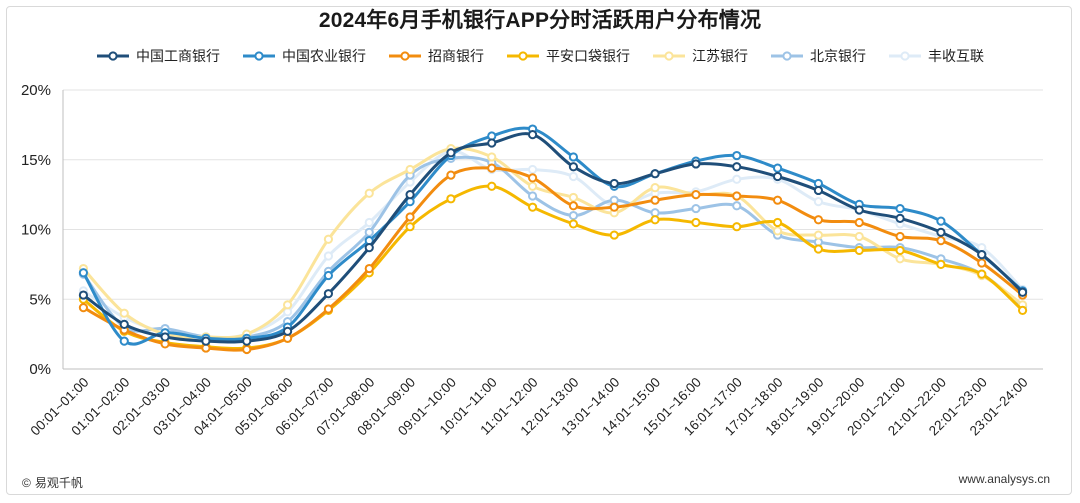 The image size is (1080, 503). What do you see at coordinates (26, 482) in the screenshot?
I see `copyright-icon: ©` at bounding box center [26, 482].